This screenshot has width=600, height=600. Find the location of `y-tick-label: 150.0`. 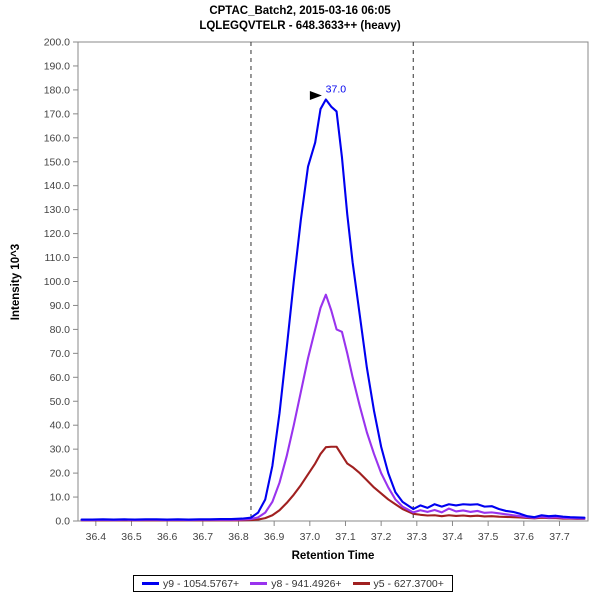

y-tick-label: 150.0 is located at coordinates (57, 162).